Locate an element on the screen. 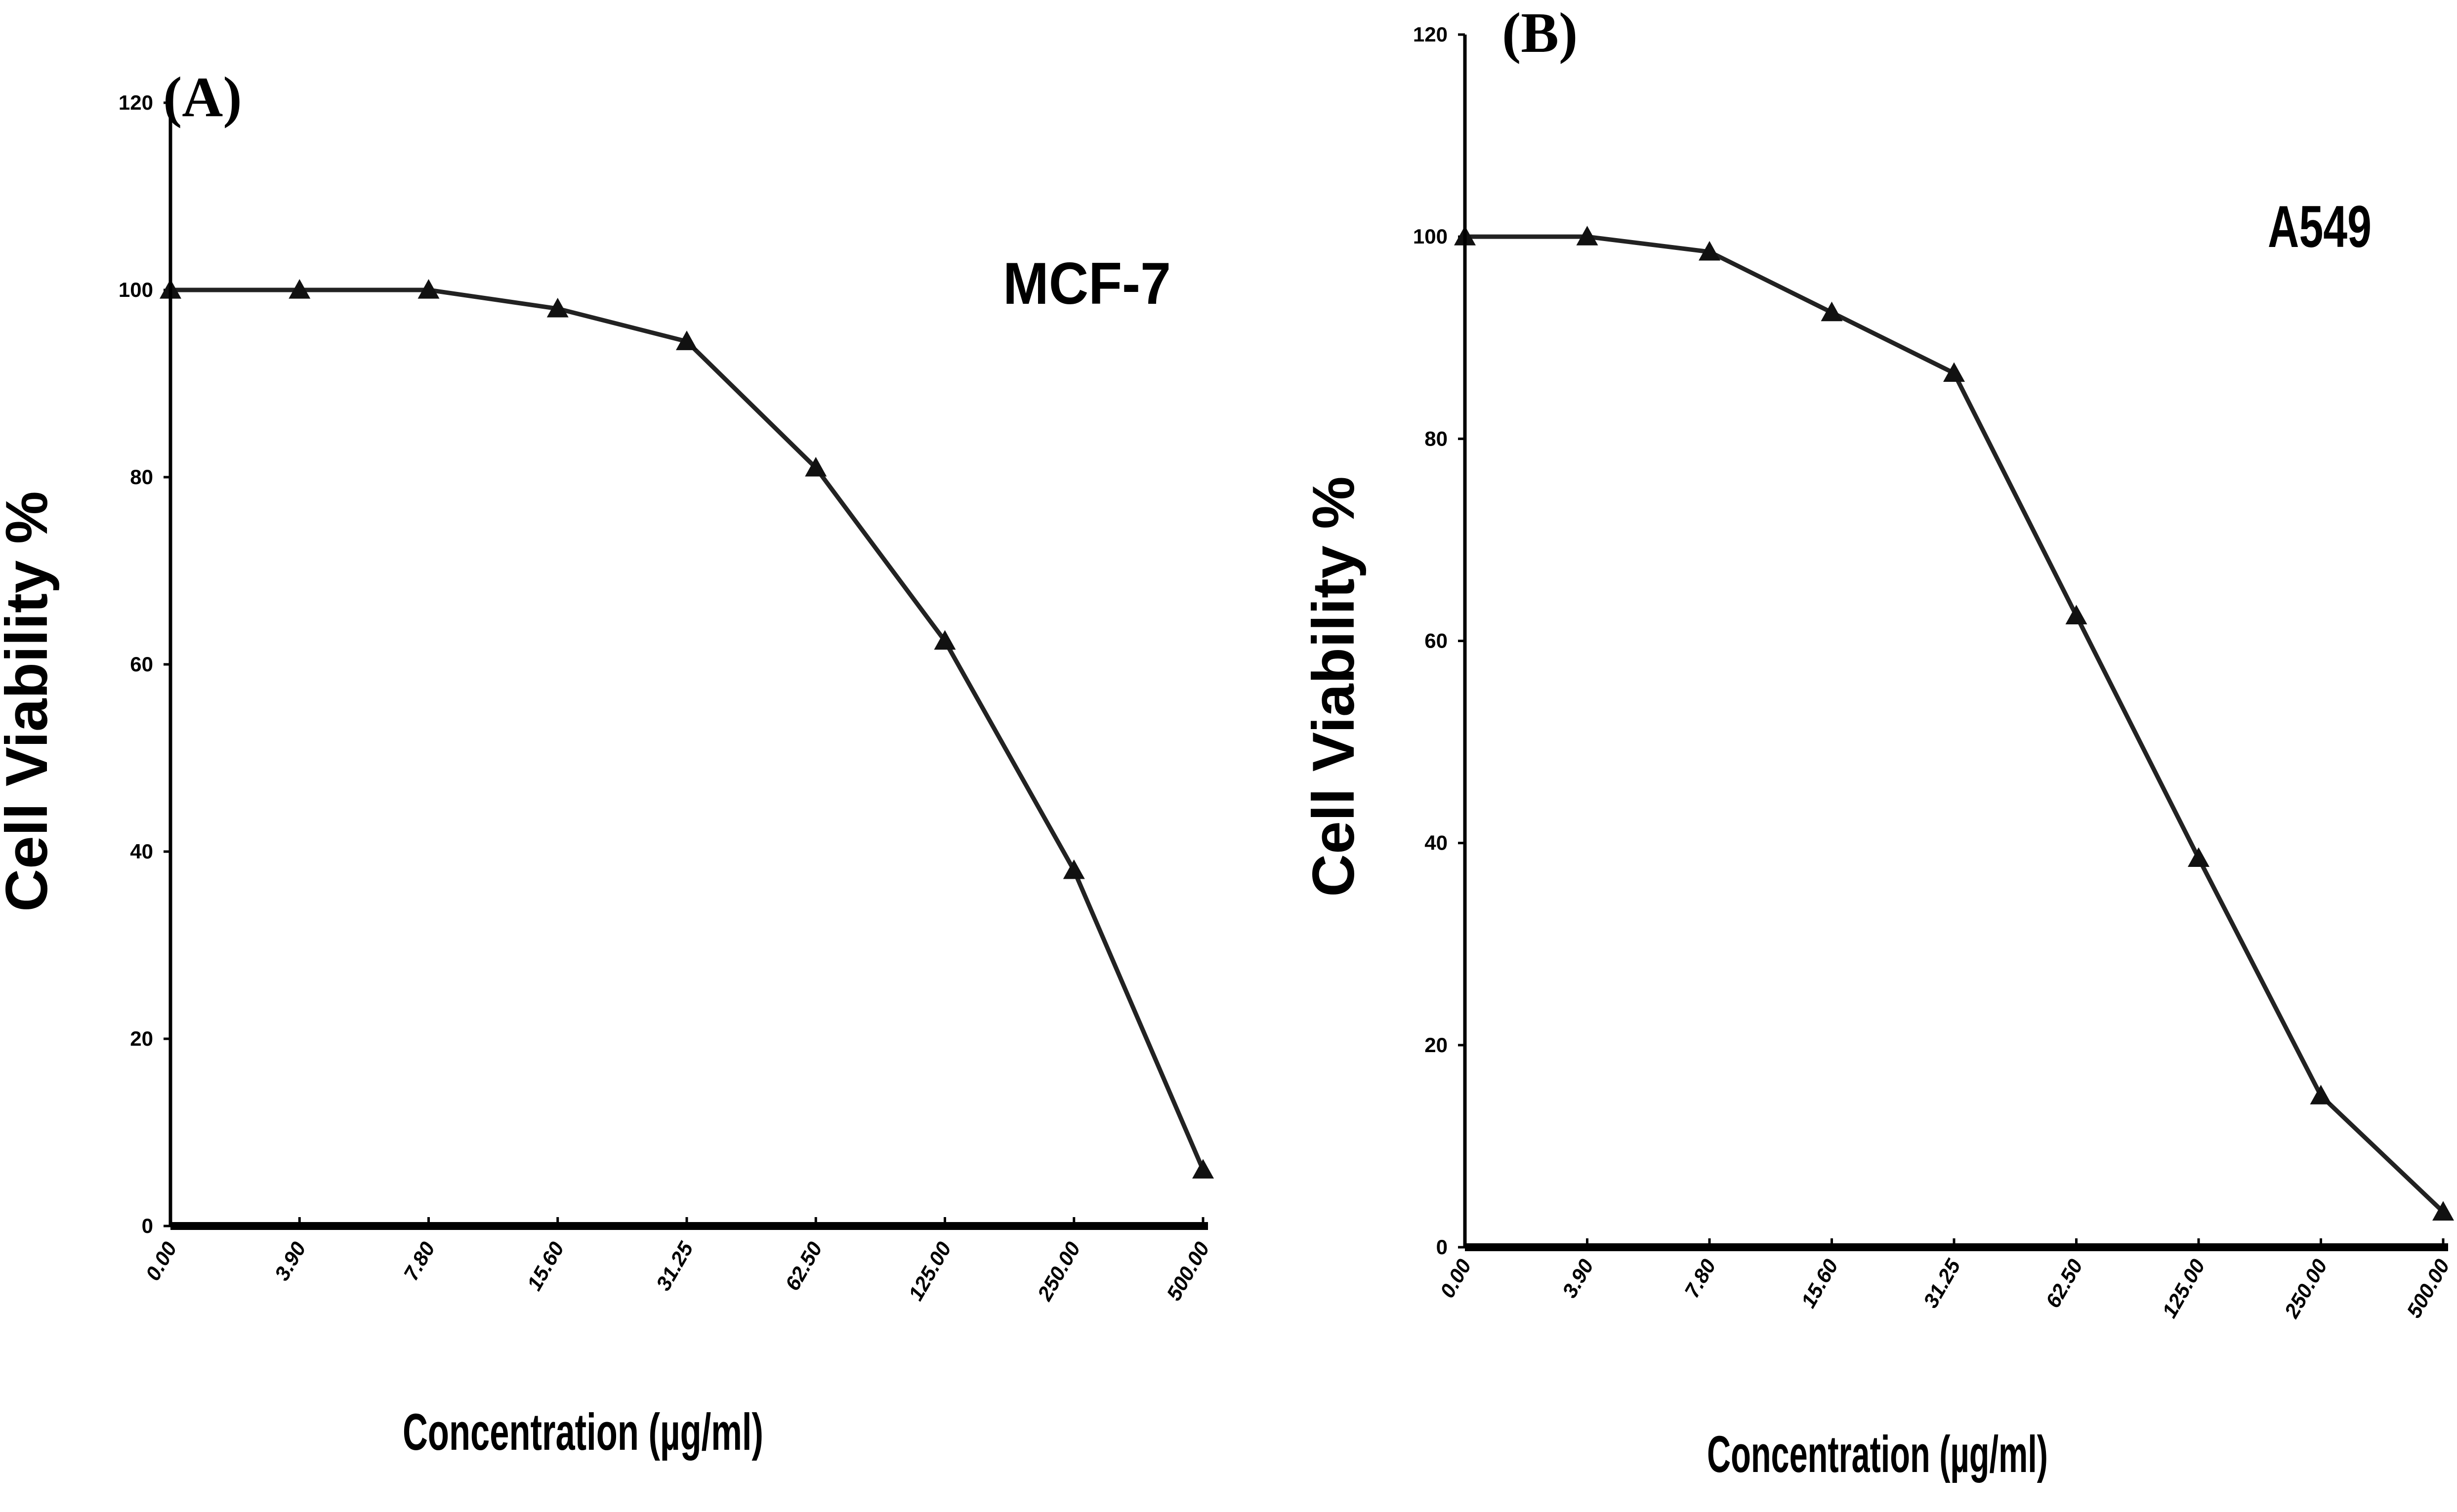 The height and width of the screenshot is (1512, 2457). panel-a-y-tick-label: 40 is located at coordinates (141, 851).